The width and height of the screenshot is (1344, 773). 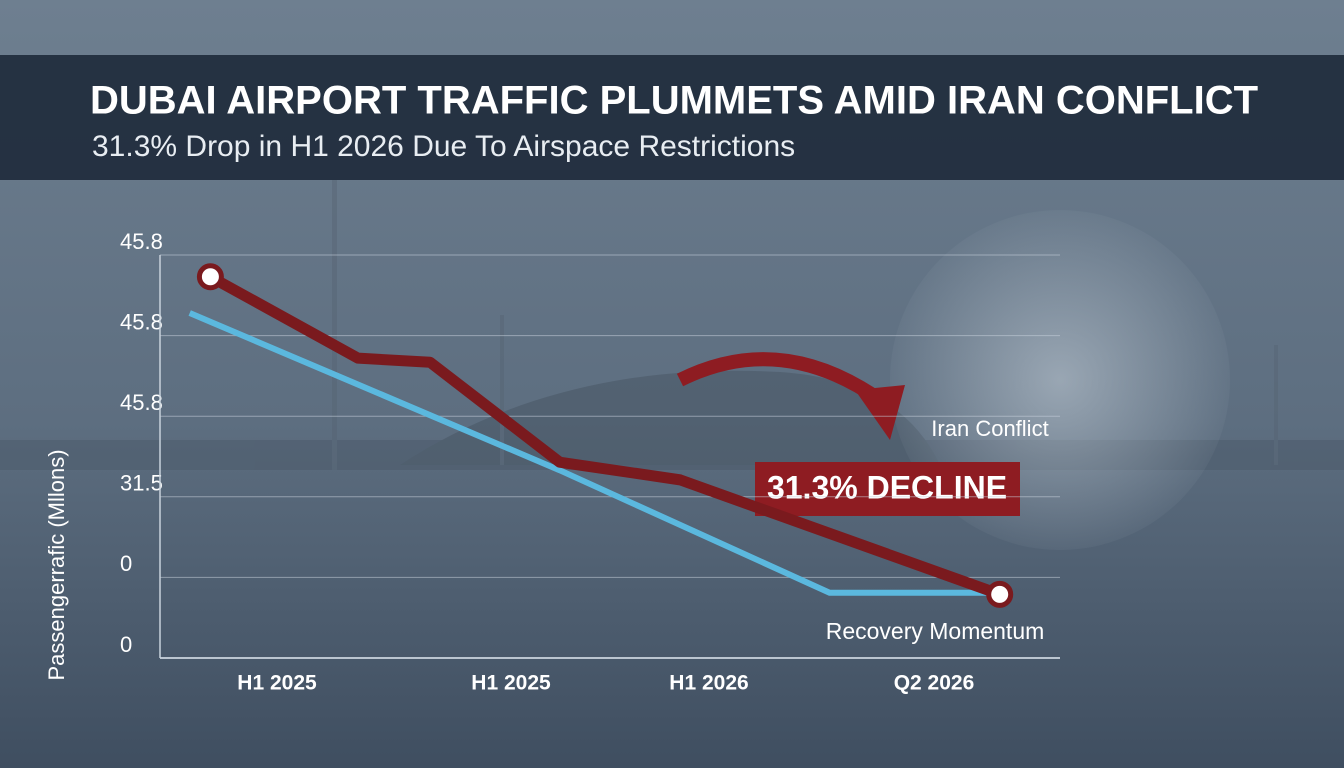 I want to click on annotation: Iran Conflict, so click(x=989, y=428).